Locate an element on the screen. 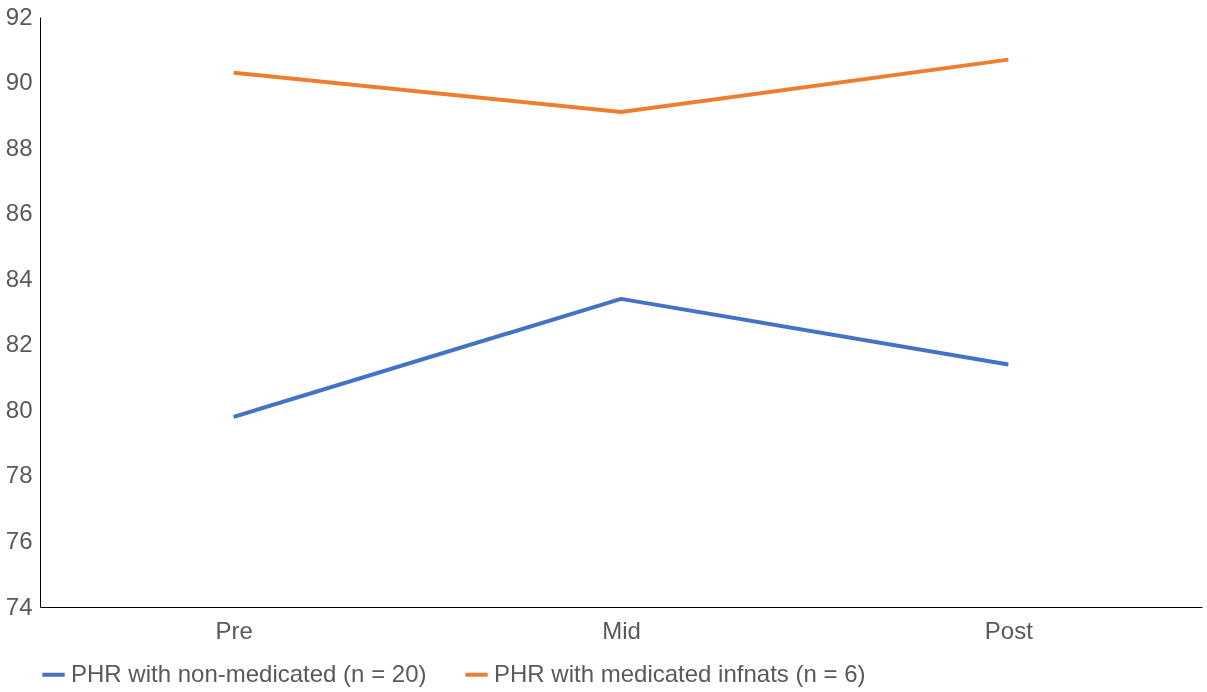  x-tick-label: Post is located at coordinates (1009, 630).